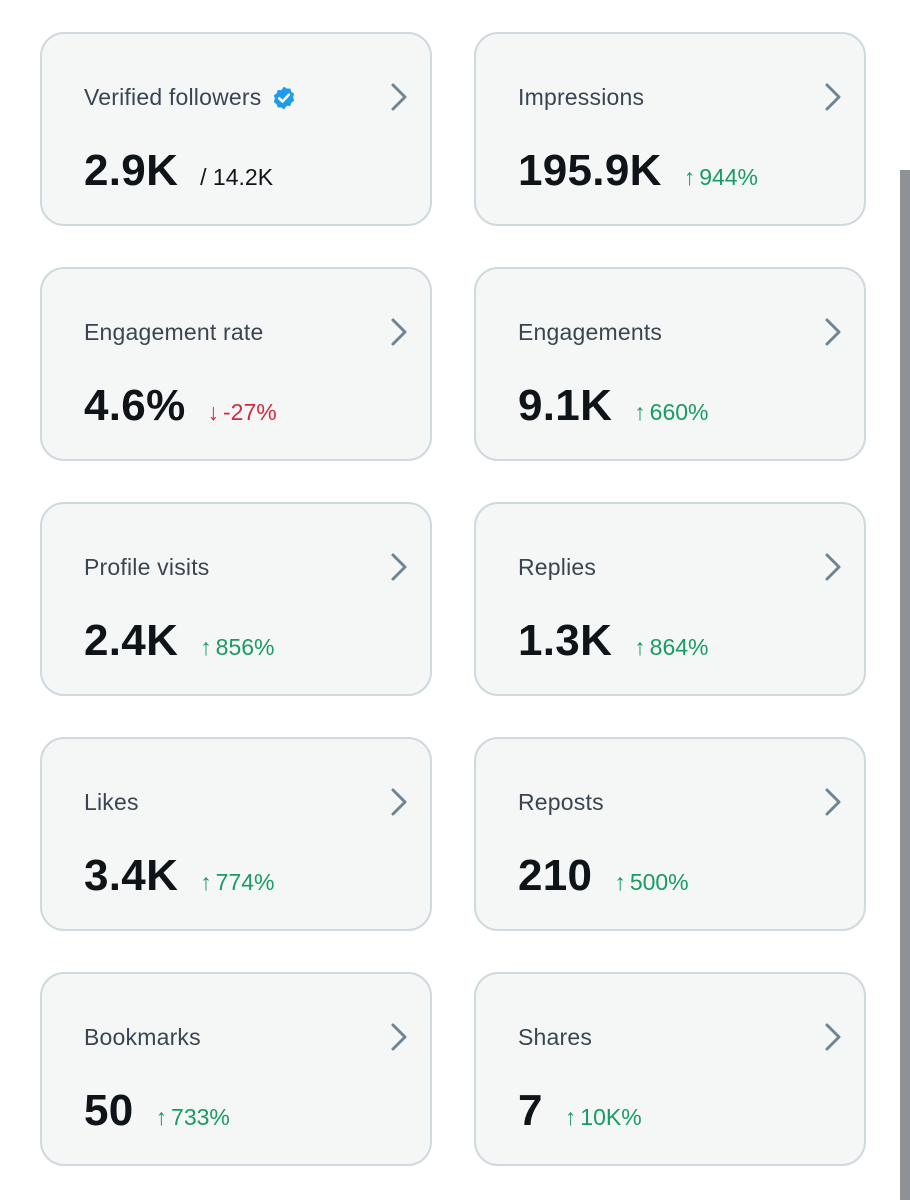  What do you see at coordinates (670, 364) in the screenshot?
I see `metric-card-engagements: Engagements 9.1K ↑ 660%` at bounding box center [670, 364].